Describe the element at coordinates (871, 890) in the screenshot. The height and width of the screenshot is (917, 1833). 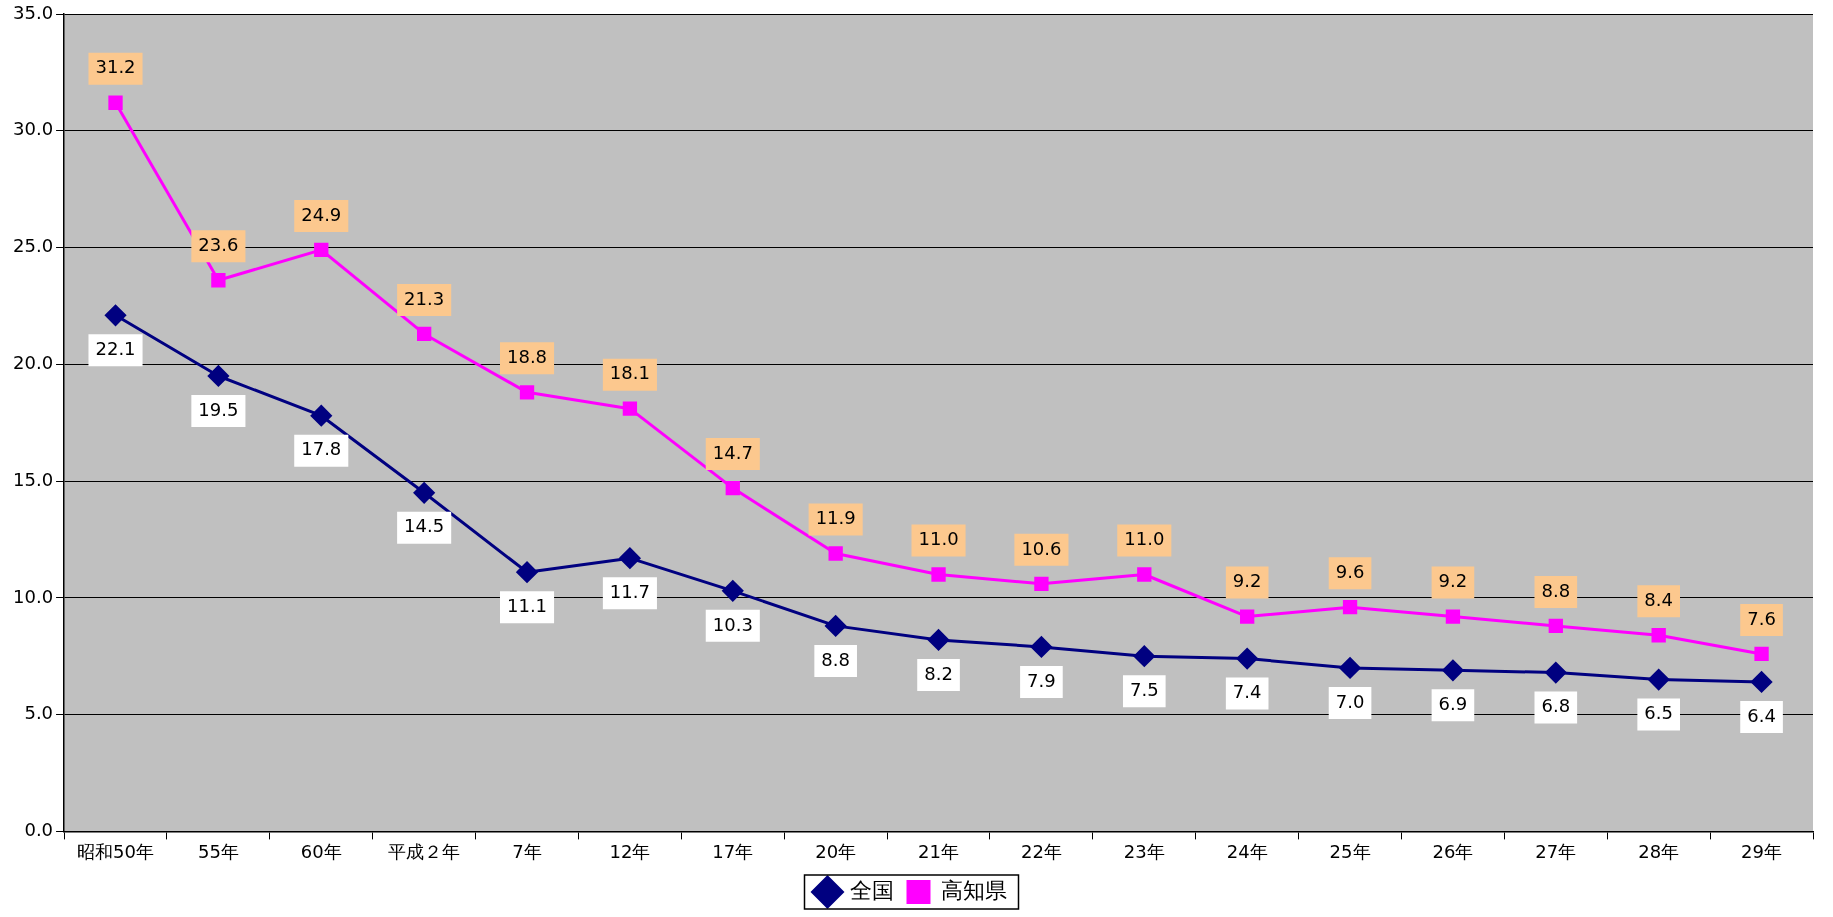
I see `legend-label: 全国` at that location.